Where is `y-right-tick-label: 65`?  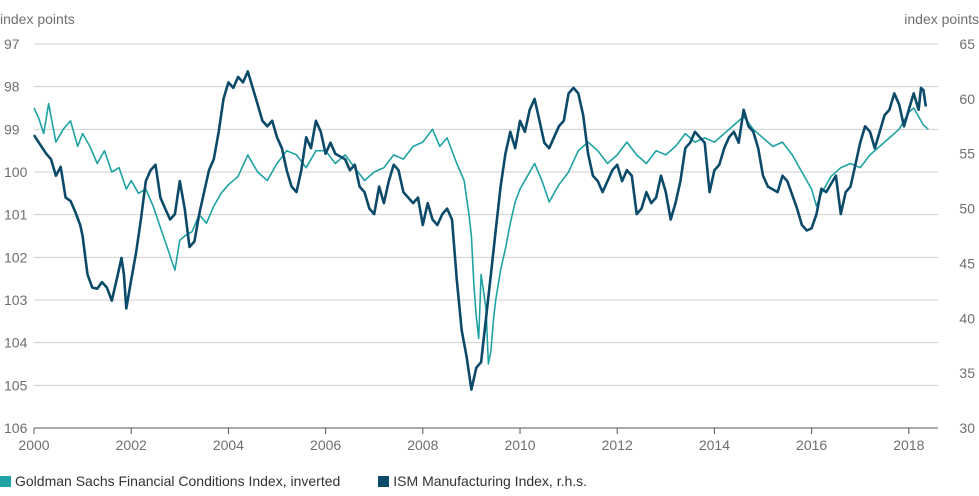 y-right-tick-label: 65 is located at coordinates (967, 44).